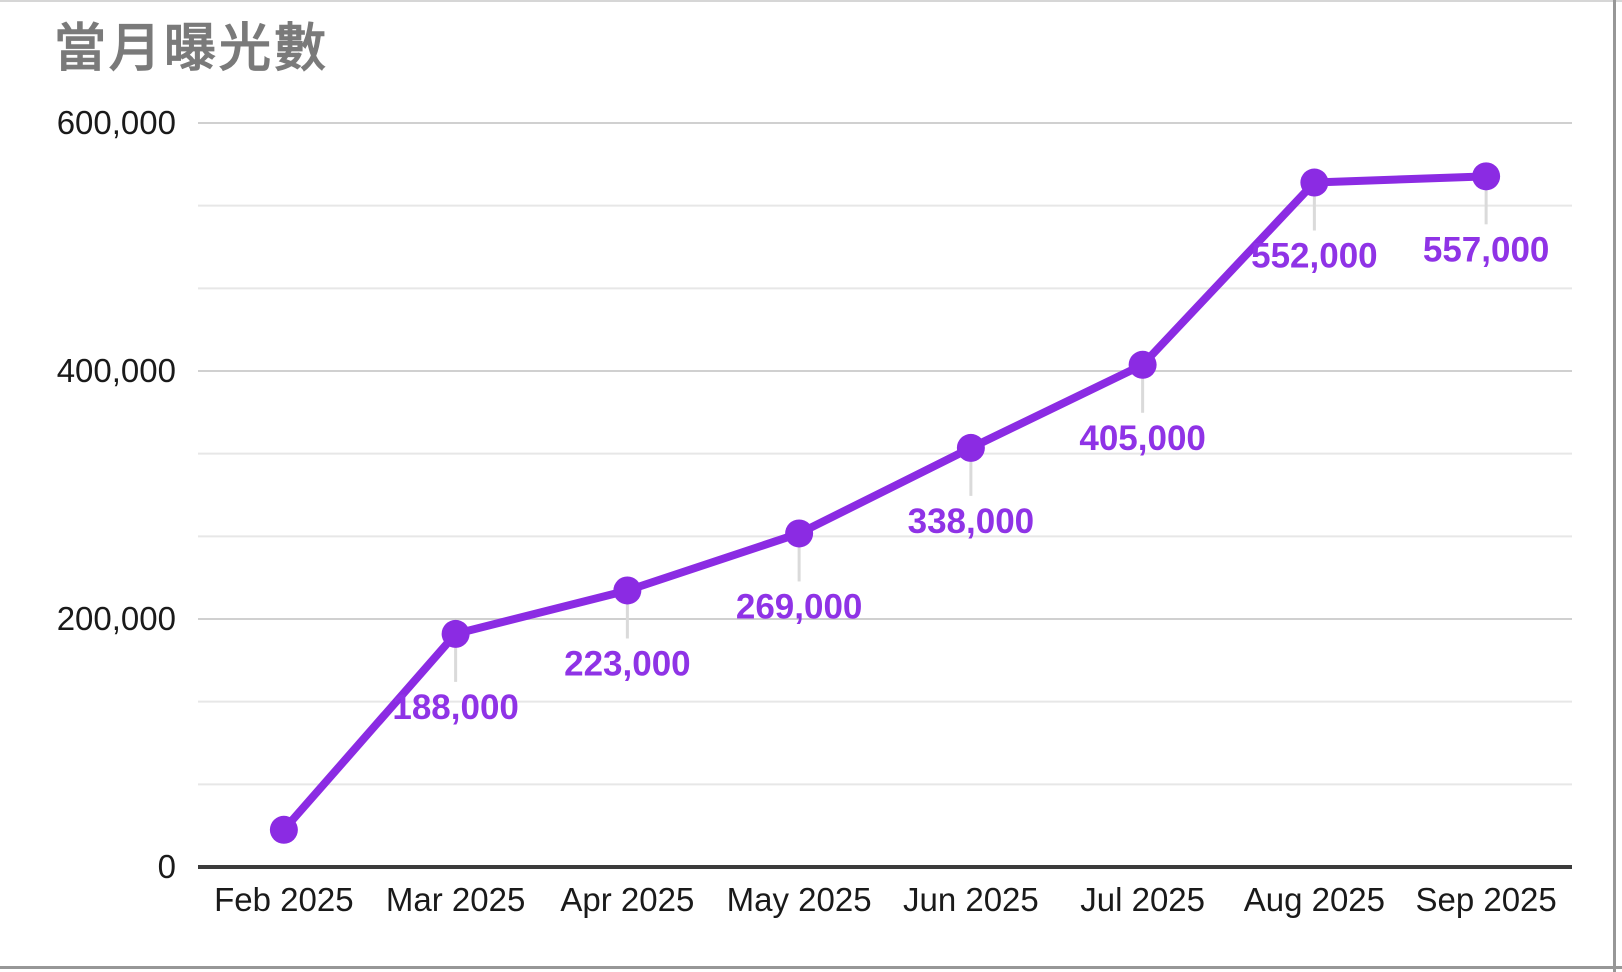 The height and width of the screenshot is (972, 1622). I want to click on data-point-label: 269,000, so click(799, 606).